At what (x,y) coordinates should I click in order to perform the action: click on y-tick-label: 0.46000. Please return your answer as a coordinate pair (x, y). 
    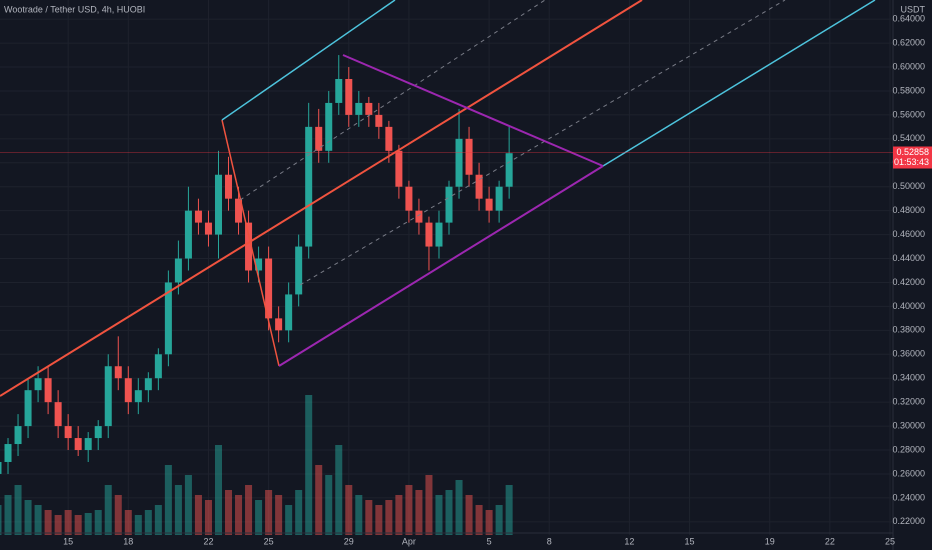
    Looking at the image, I should click on (908, 234).